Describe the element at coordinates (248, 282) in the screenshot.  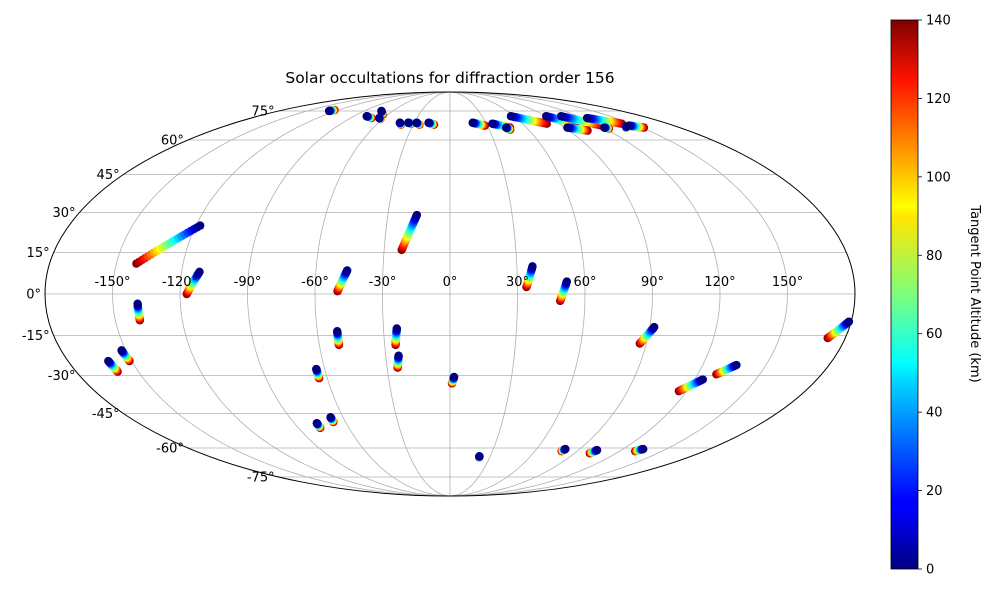
I see `lon-tick-label: -90°` at that location.